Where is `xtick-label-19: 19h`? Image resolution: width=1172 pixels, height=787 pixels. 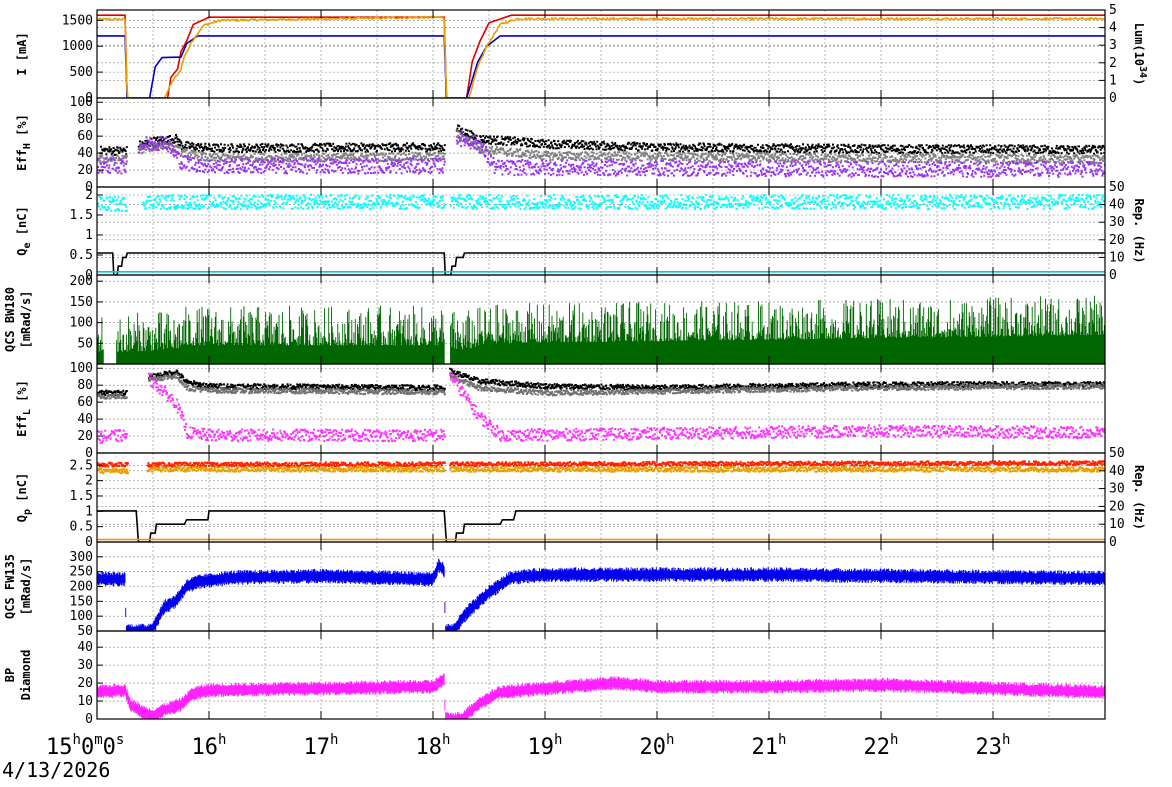
xtick-label-19: 19h is located at coordinates (545, 746).